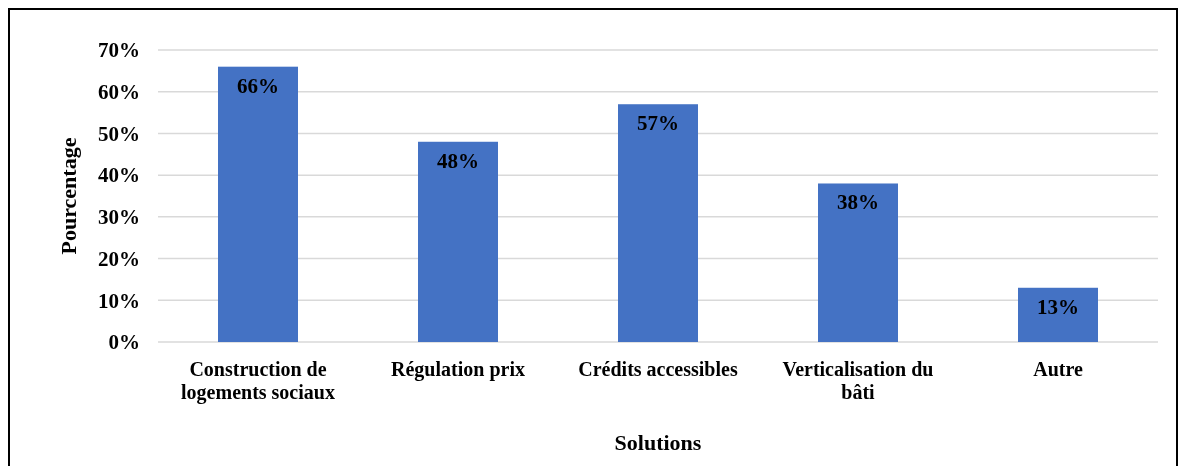 The image size is (1186, 474). Describe the element at coordinates (68, 196) in the screenshot. I see `y-axis-title: Pourcentage` at that location.